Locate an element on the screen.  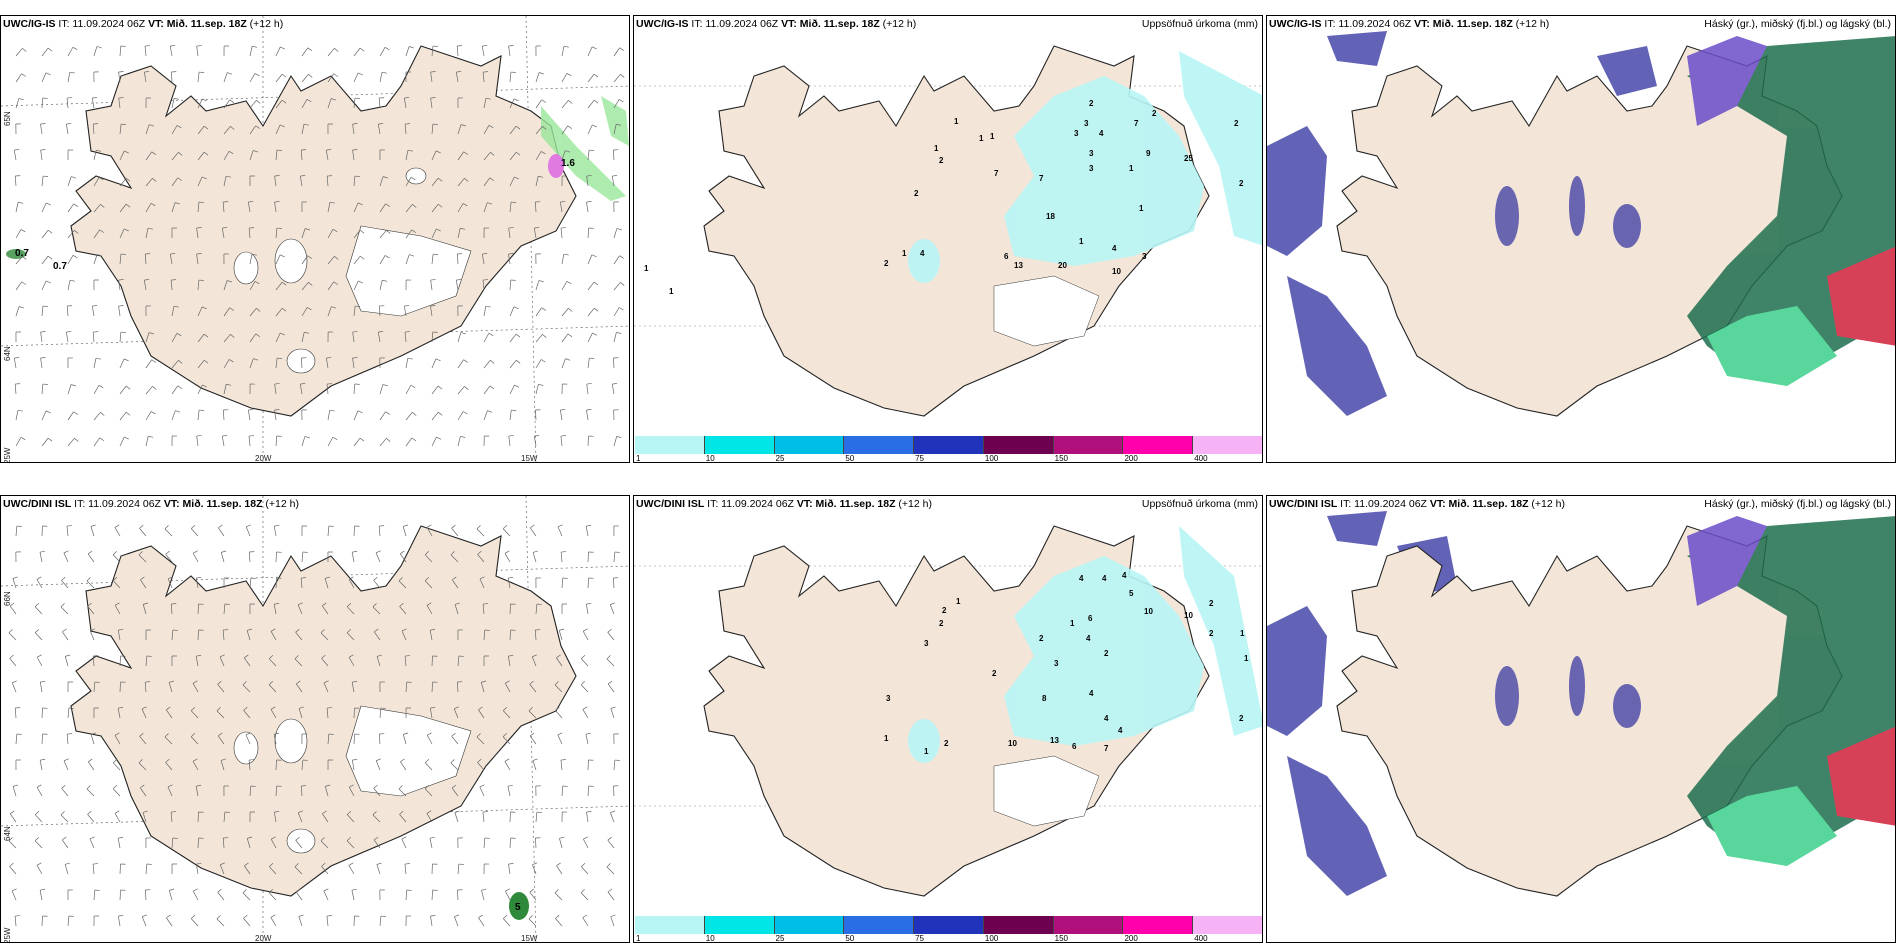
colorbar-label: 1 is located at coordinates (638, 938).